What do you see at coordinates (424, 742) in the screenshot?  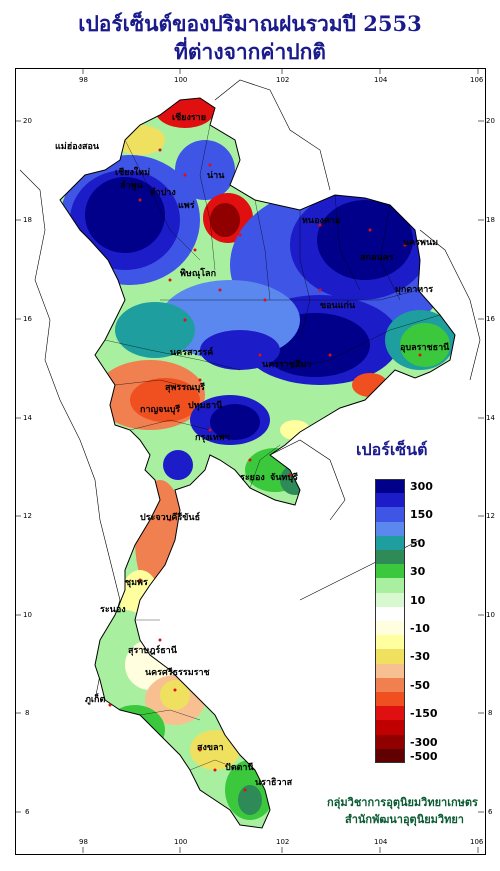 I see `legend-label: -300` at bounding box center [424, 742].